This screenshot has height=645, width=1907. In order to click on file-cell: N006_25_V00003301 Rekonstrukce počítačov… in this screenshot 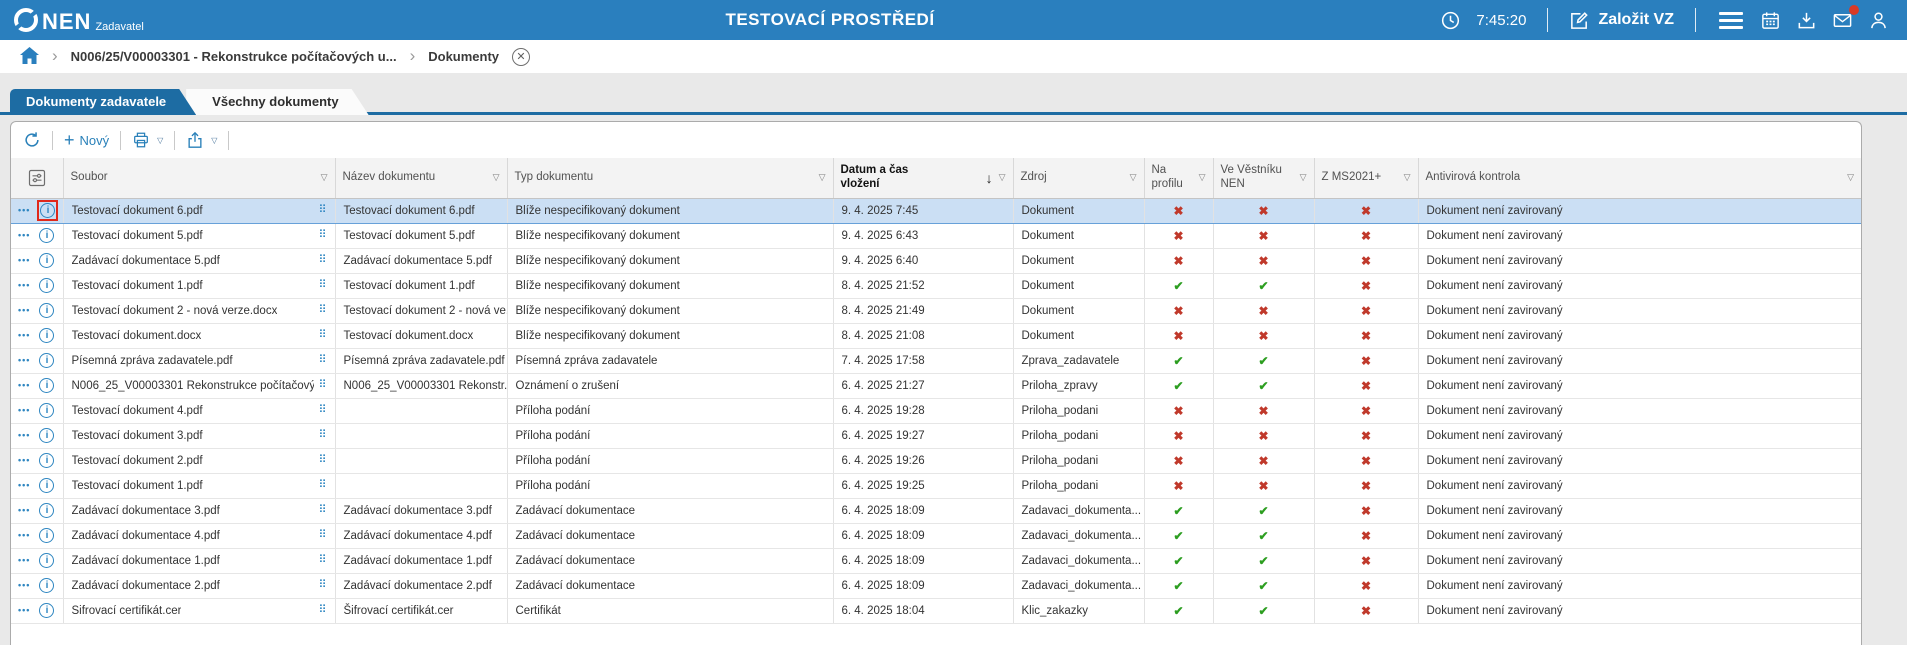, I will do `click(198, 386)`.